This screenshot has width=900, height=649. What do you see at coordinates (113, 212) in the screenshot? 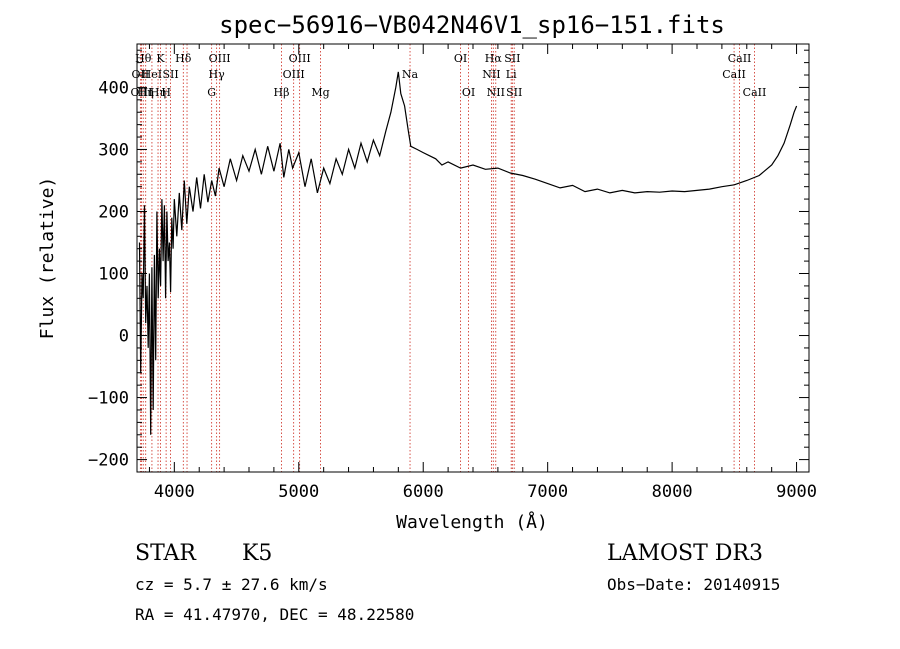
I see `y-tick-label-4: 200` at bounding box center [113, 212].